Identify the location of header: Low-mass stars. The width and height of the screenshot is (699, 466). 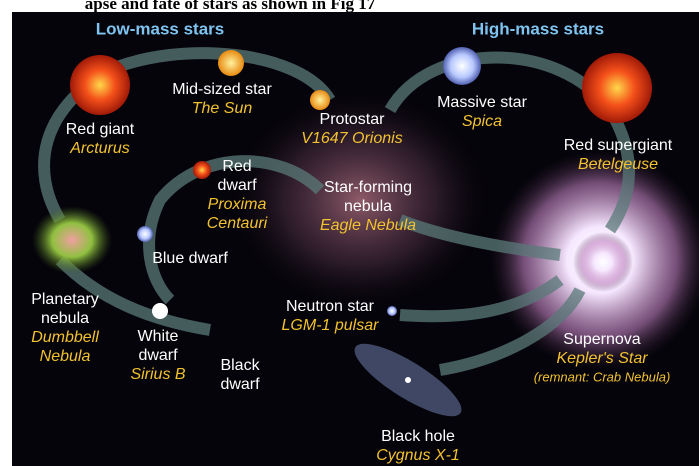
(160, 28).